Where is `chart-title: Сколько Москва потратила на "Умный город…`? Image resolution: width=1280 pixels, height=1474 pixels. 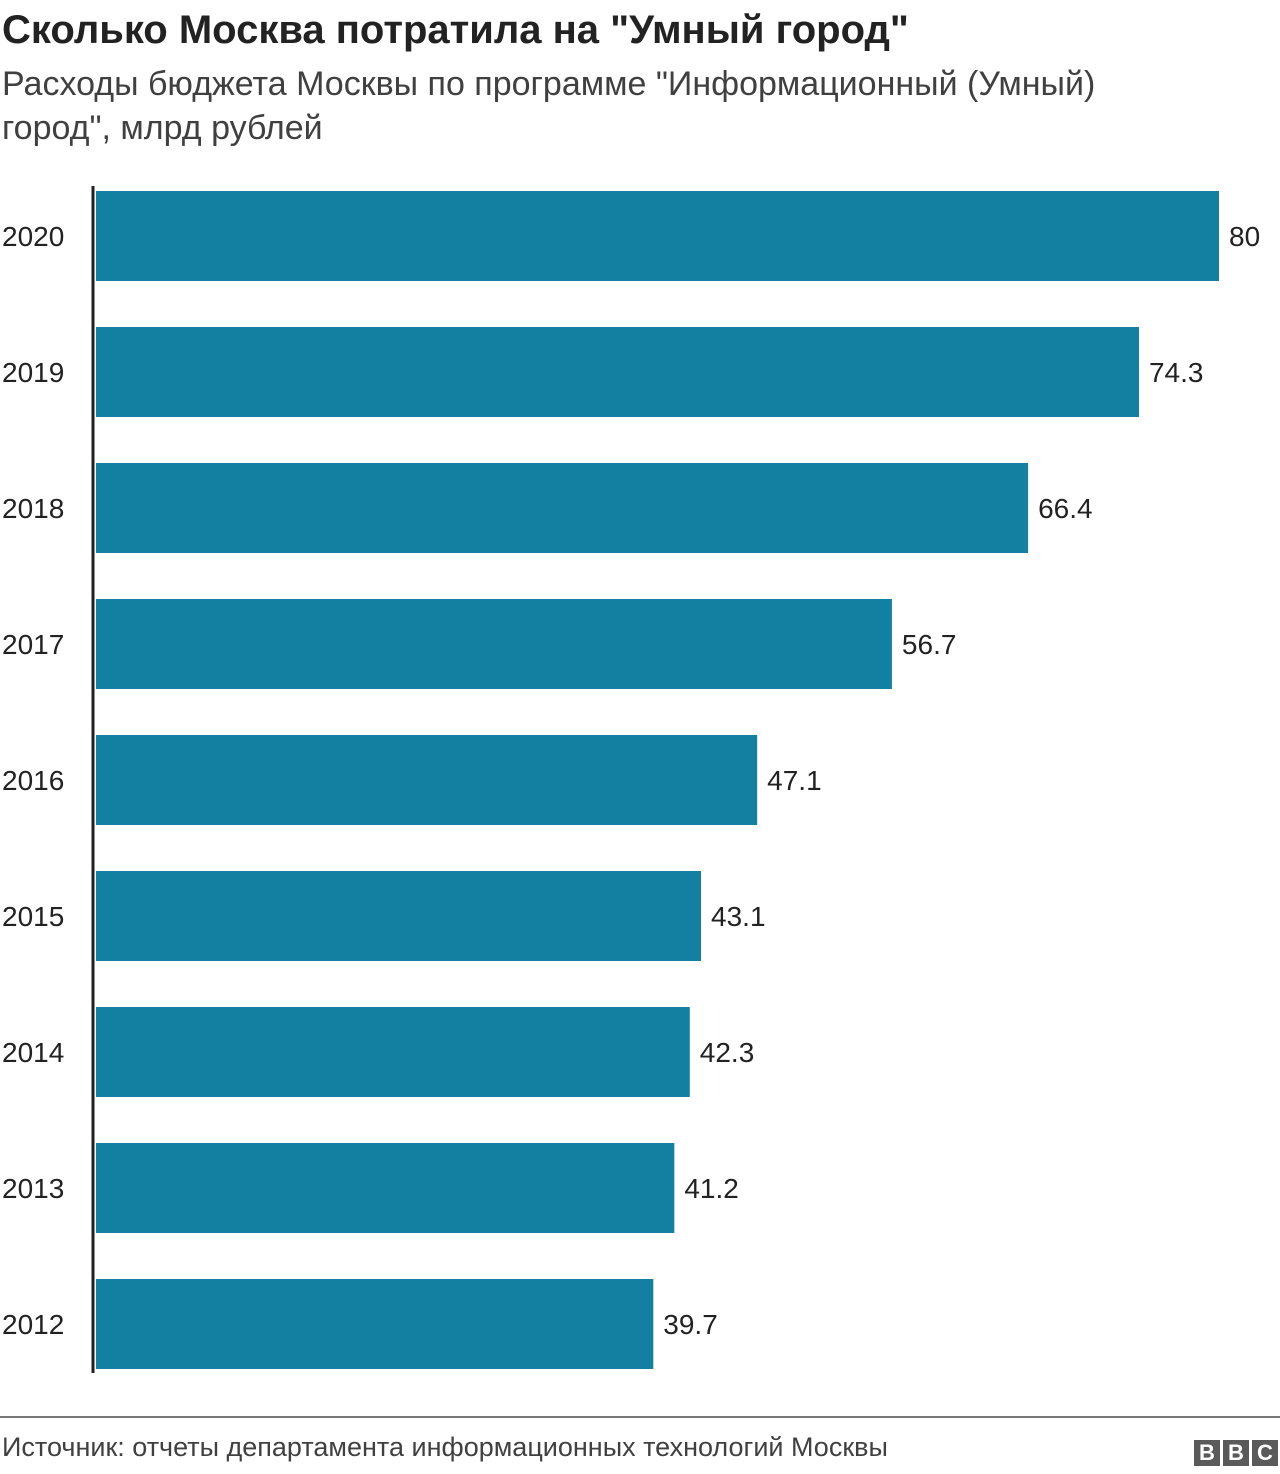 chart-title: Сколько Москва потратила на "Умный город… is located at coordinates (455, 30).